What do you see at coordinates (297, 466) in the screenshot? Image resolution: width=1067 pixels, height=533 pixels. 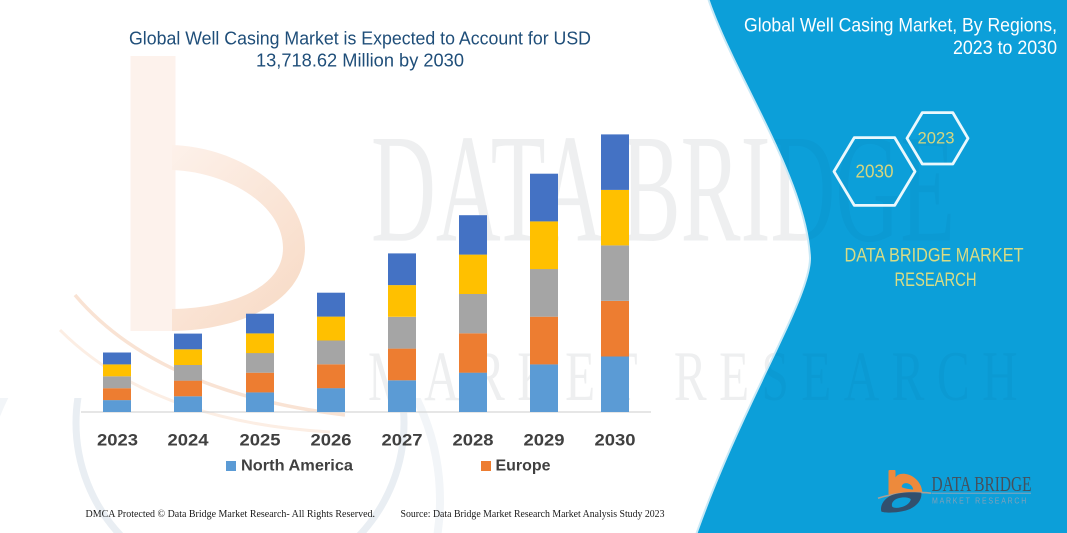 I see `svg-text: North America` at bounding box center [297, 466].